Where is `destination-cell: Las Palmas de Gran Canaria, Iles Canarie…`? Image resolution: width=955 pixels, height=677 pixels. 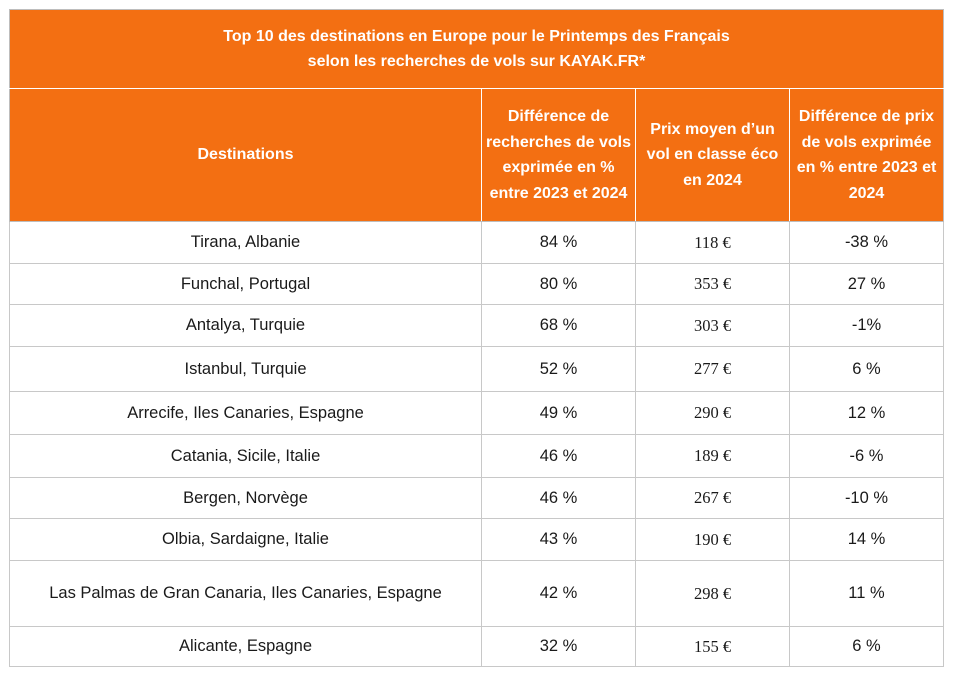 destination-cell: Las Palmas de Gran Canaria, Iles Canarie… is located at coordinates (245, 593).